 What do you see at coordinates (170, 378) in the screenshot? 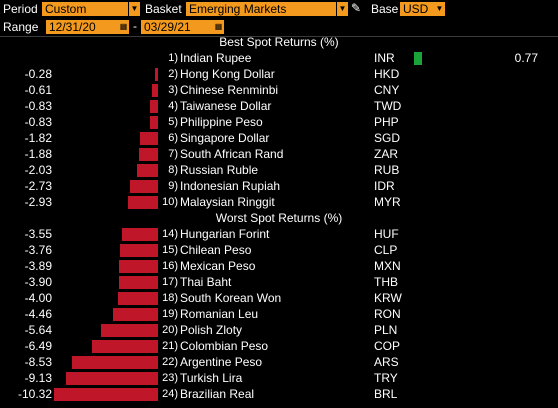
I see `rank-number: 23)` at bounding box center [170, 378].